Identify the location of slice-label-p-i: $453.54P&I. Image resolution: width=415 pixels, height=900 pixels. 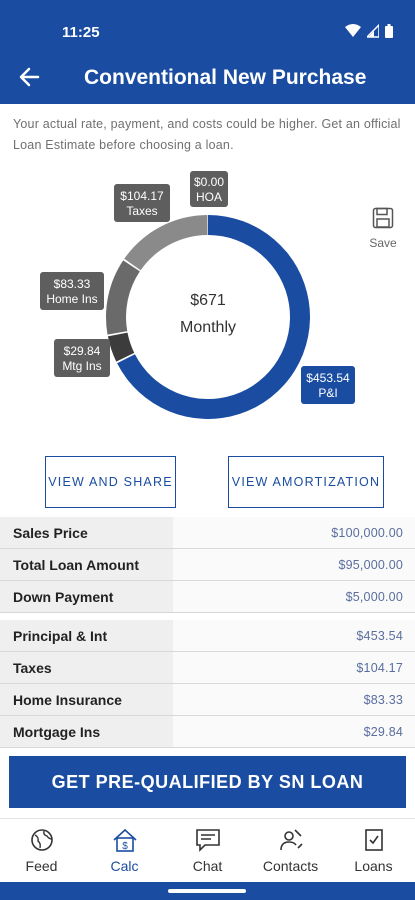
(328, 385).